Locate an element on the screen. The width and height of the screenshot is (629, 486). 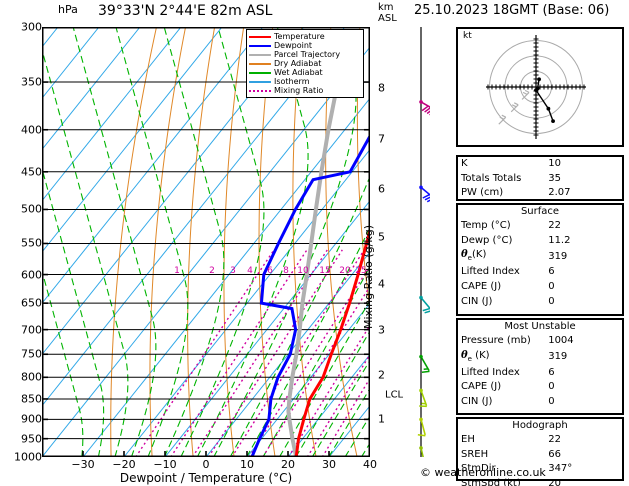
station-title: 39°33'N 2°44'E 82m ASL is located at coordinates (185, 11).